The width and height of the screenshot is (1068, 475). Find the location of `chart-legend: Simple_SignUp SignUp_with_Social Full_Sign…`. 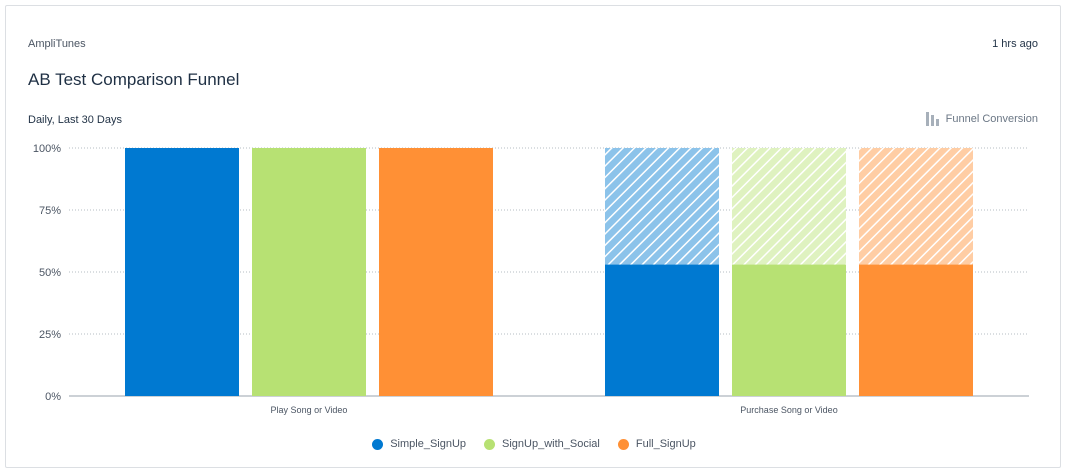

chart-legend: Simple_SignUp SignUp_with_Social Full_Sign… is located at coordinates (534, 444).